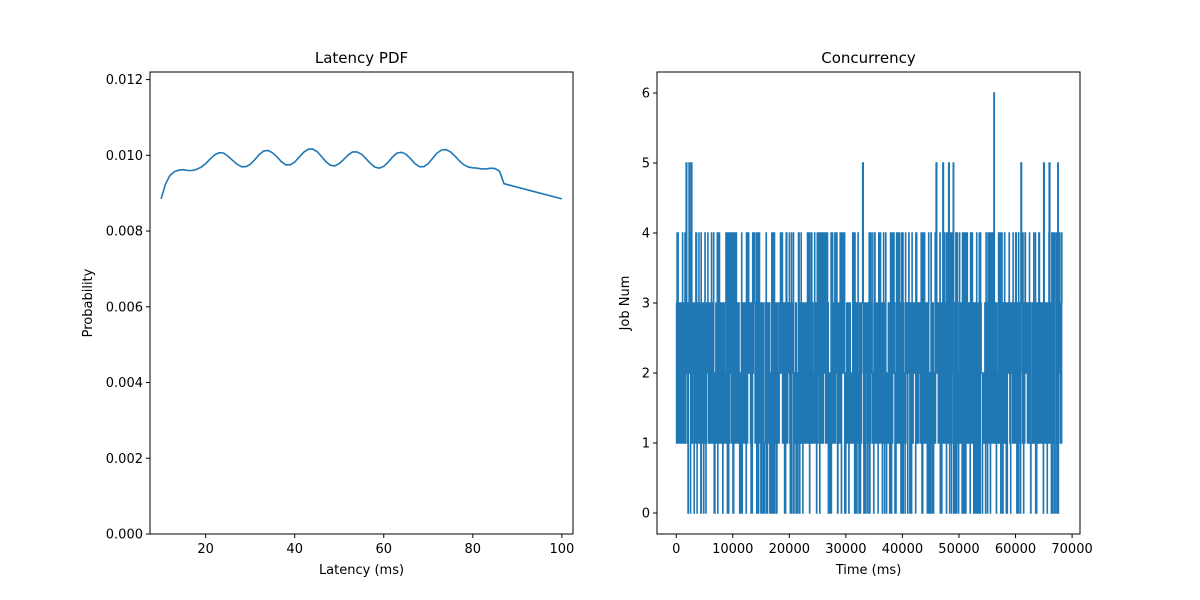 The image size is (1200, 600). Describe the element at coordinates (124, 232) in the screenshot. I see `latency-pdf-y-tick-label: 0.008` at that location.